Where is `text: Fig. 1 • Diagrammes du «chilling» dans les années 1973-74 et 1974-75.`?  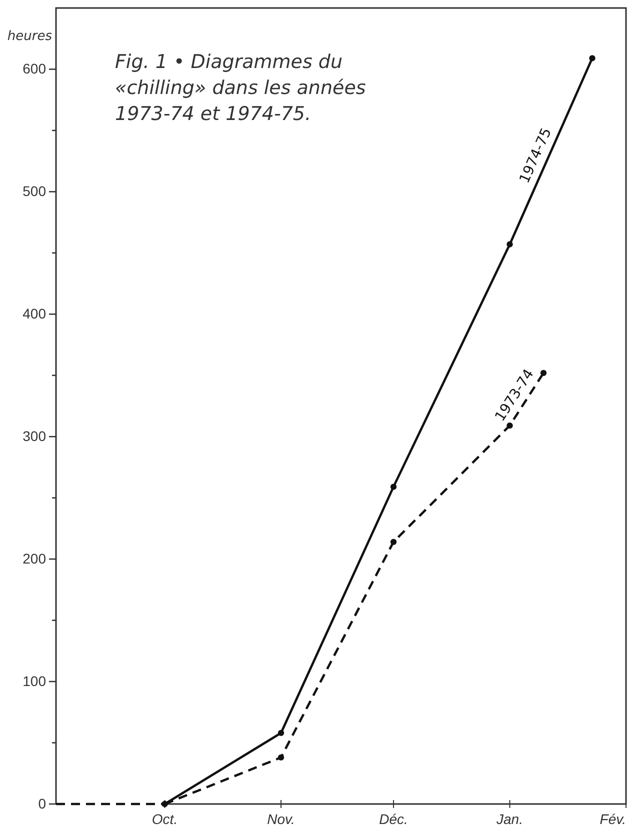
text: Fig. 1 • Diagrammes du «chilling» dans les années 1973-74 et 1974-75. is located at coordinates (240, 88).